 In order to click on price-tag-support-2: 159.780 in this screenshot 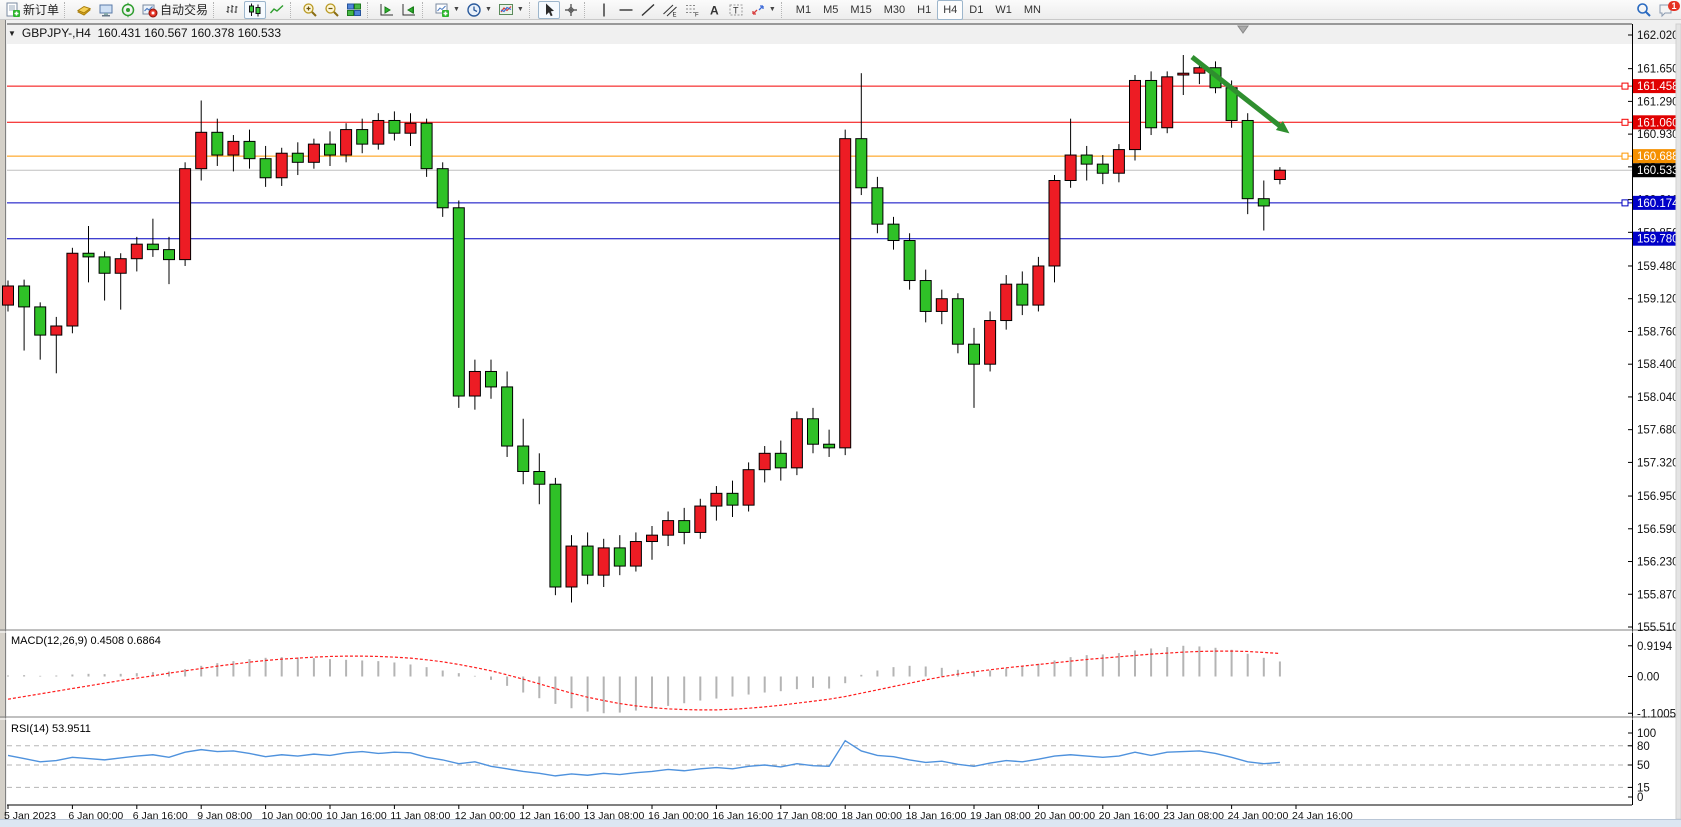, I will do `click(1656, 238)`.